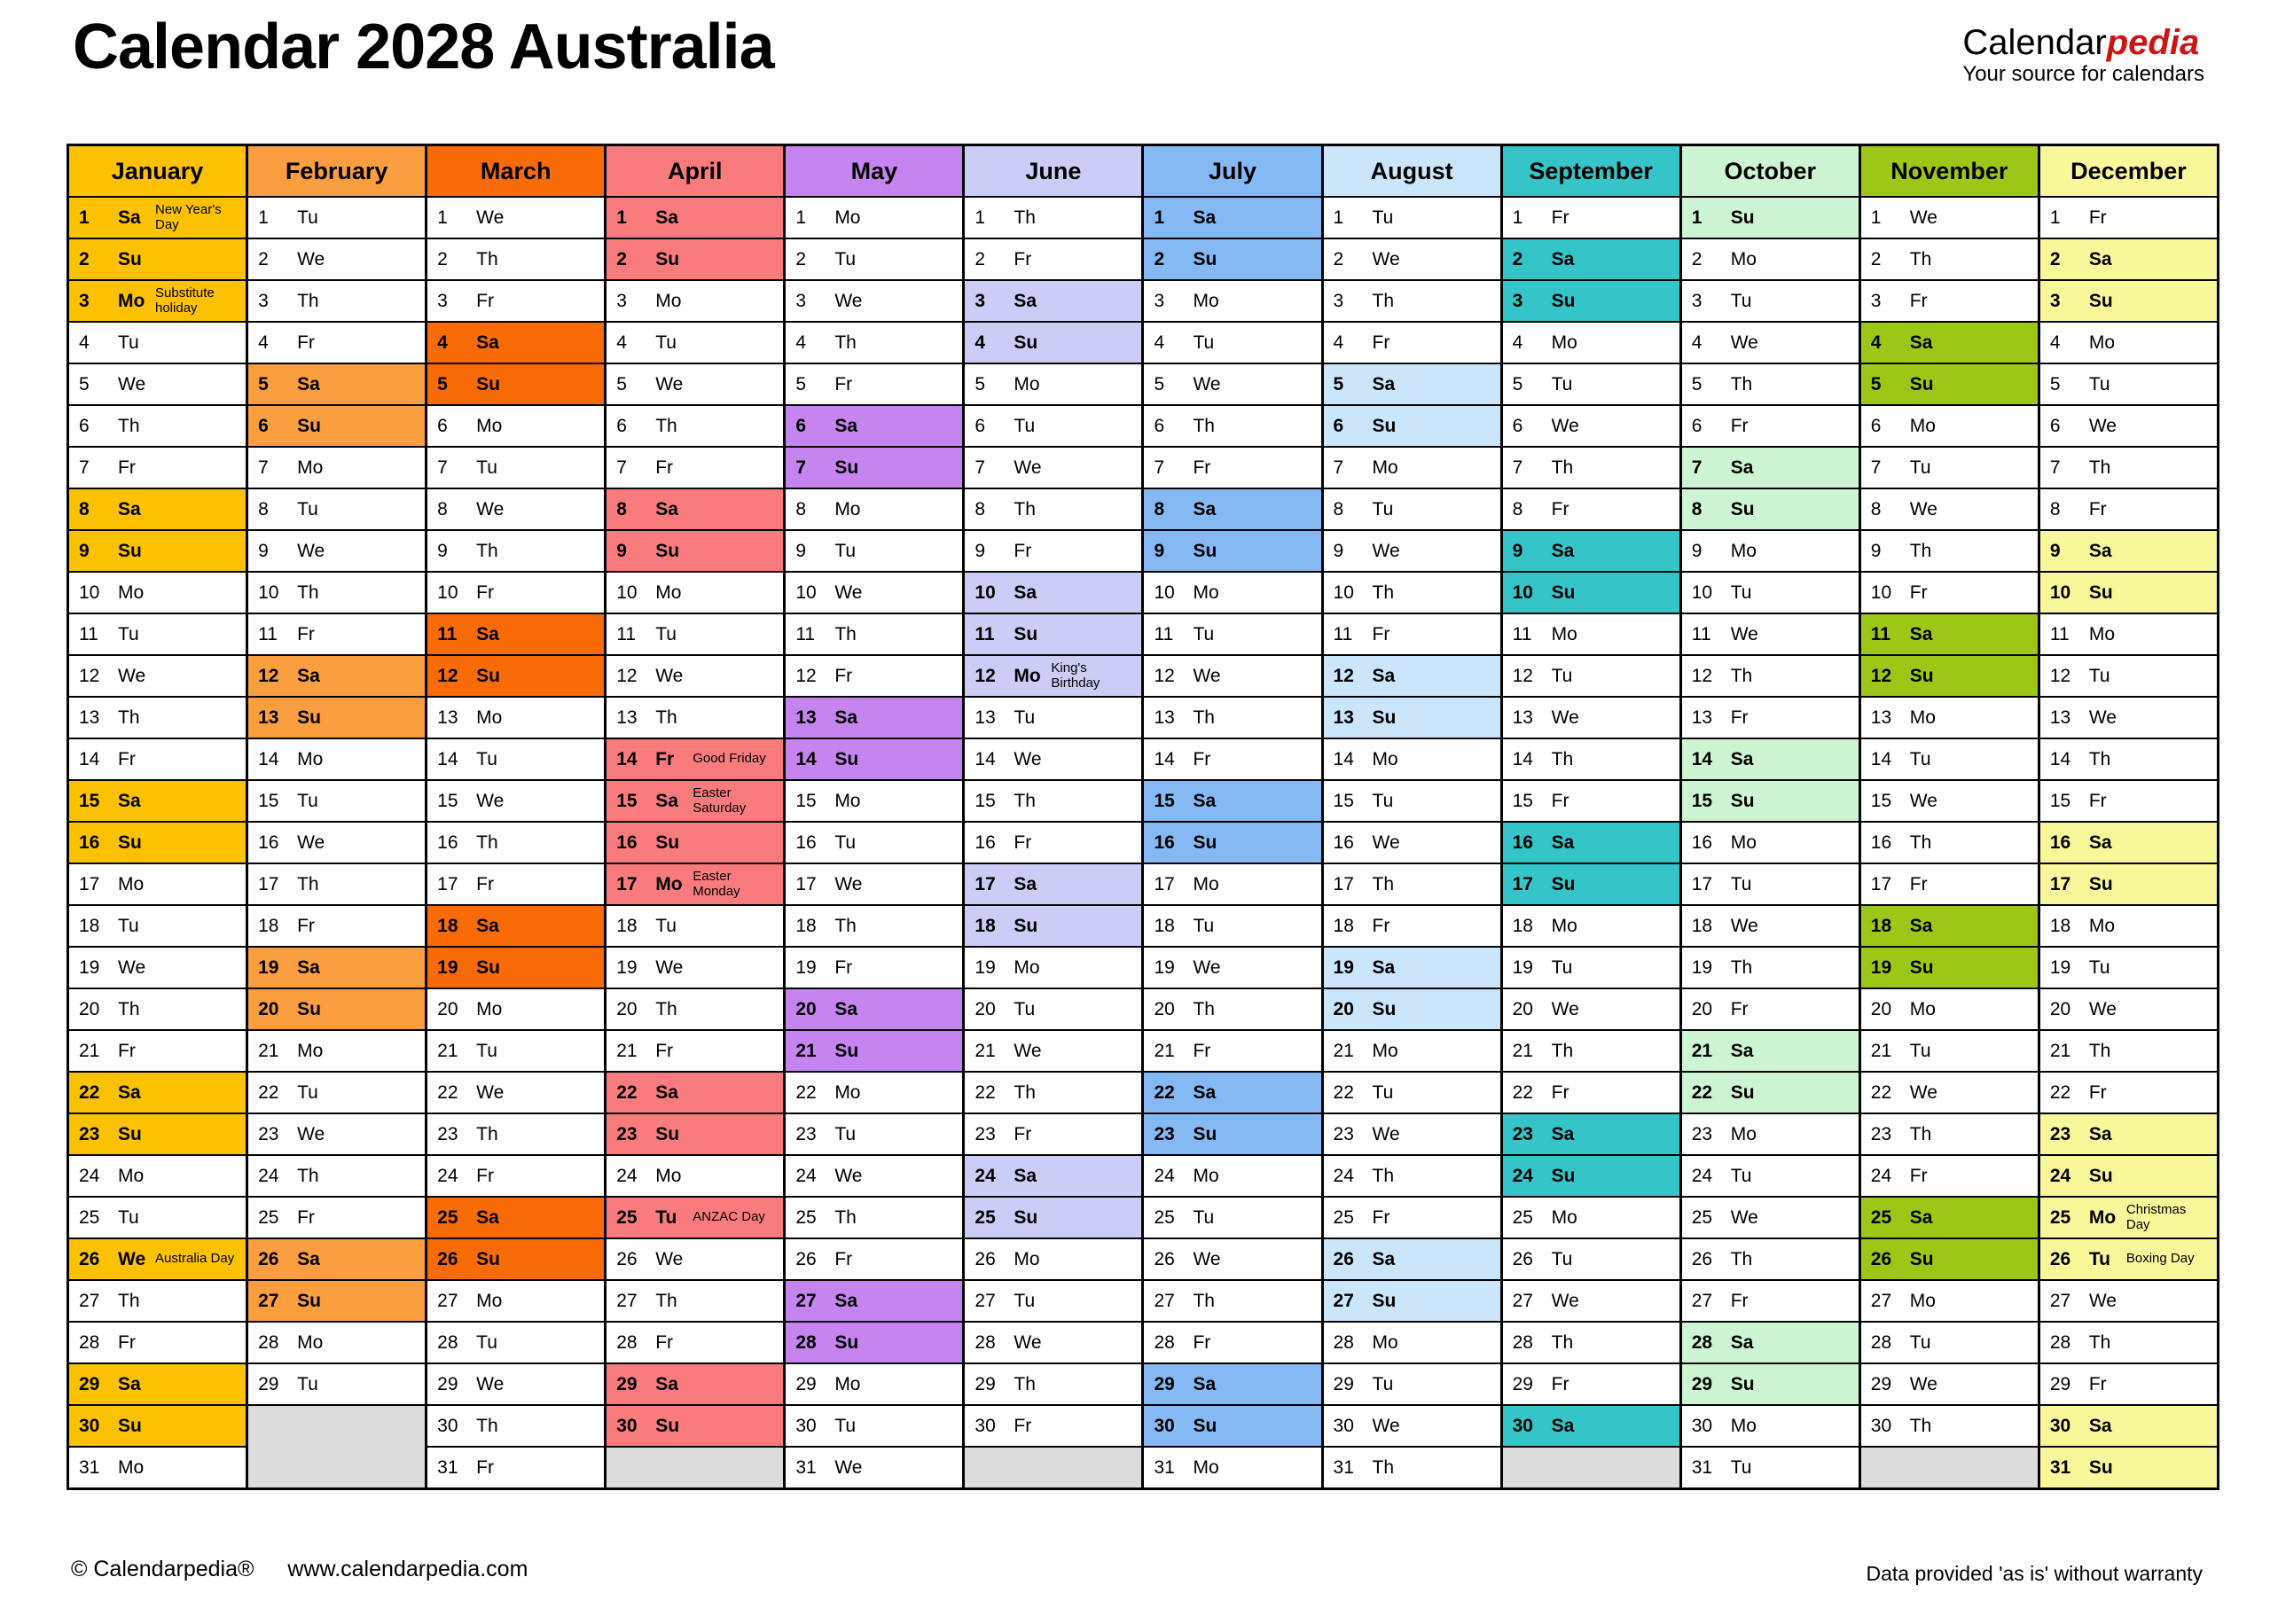 This screenshot has width=2270, height=1624. I want to click on day-number: 17, so click(269, 883).